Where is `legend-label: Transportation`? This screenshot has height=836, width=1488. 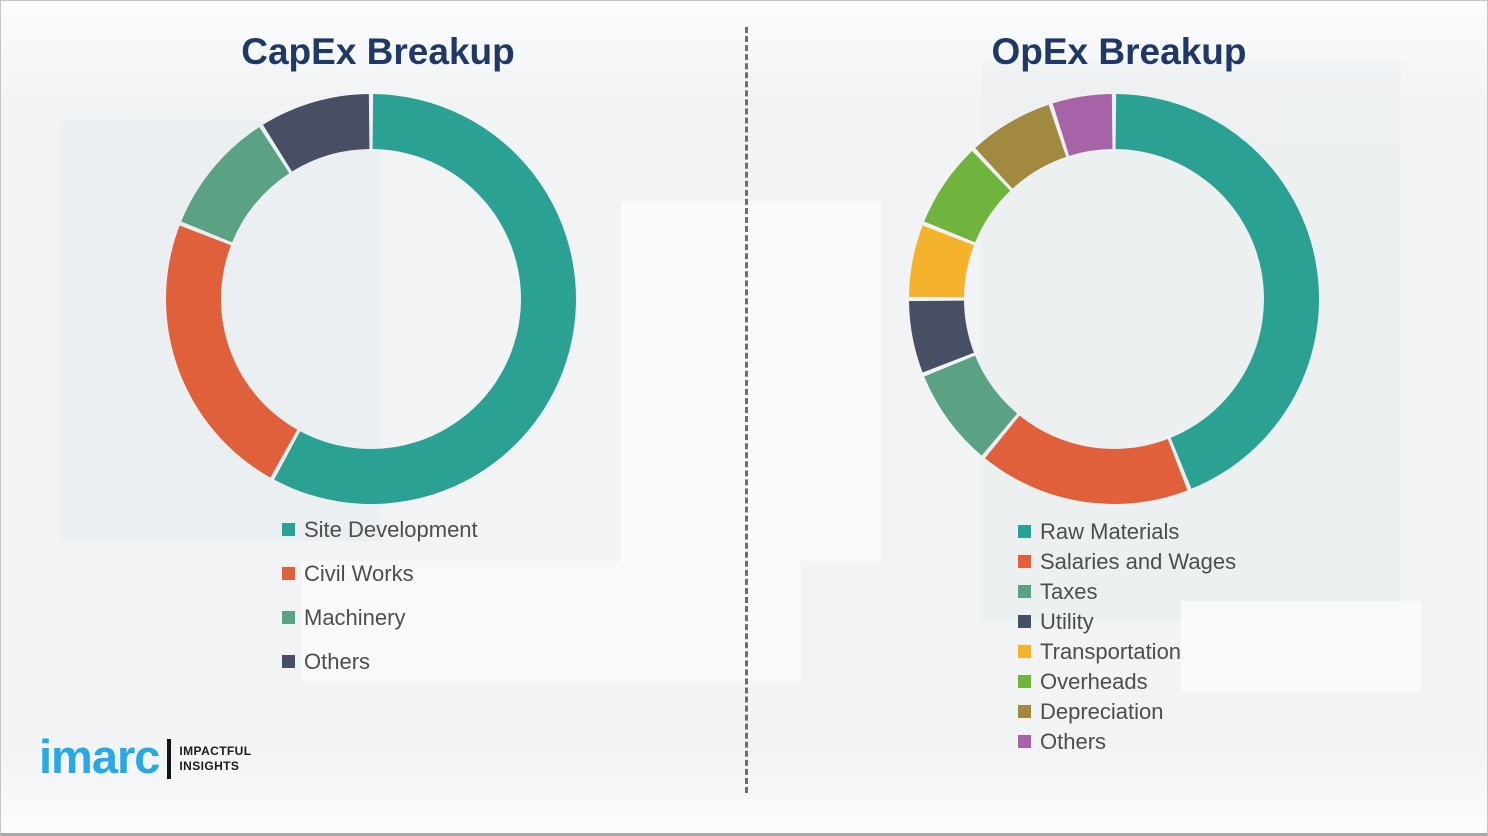
legend-label: Transportation is located at coordinates (1111, 651).